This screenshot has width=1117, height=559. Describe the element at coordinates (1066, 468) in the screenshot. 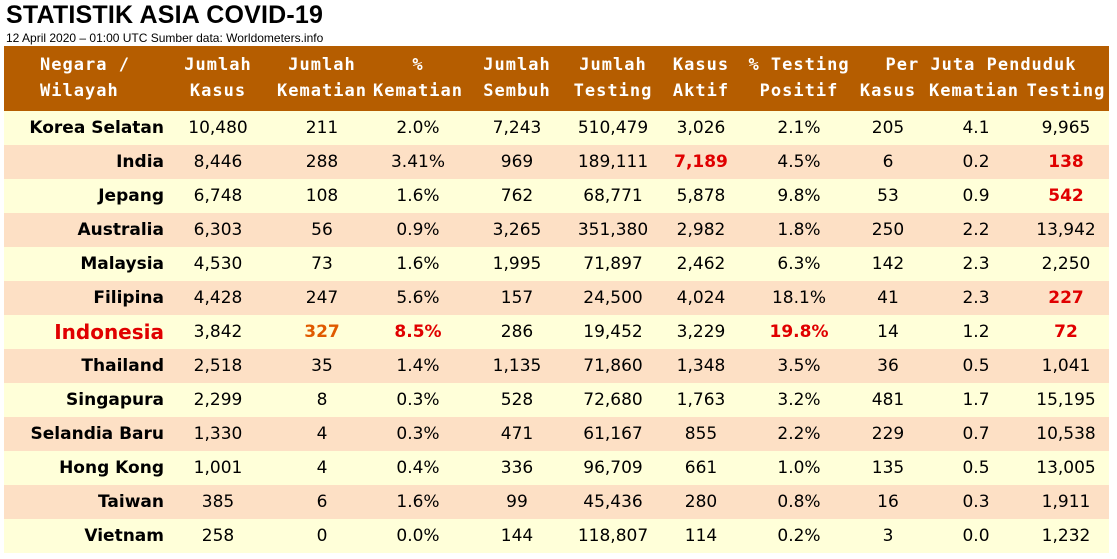

I see `cell-pm-tests: 13,005` at that location.